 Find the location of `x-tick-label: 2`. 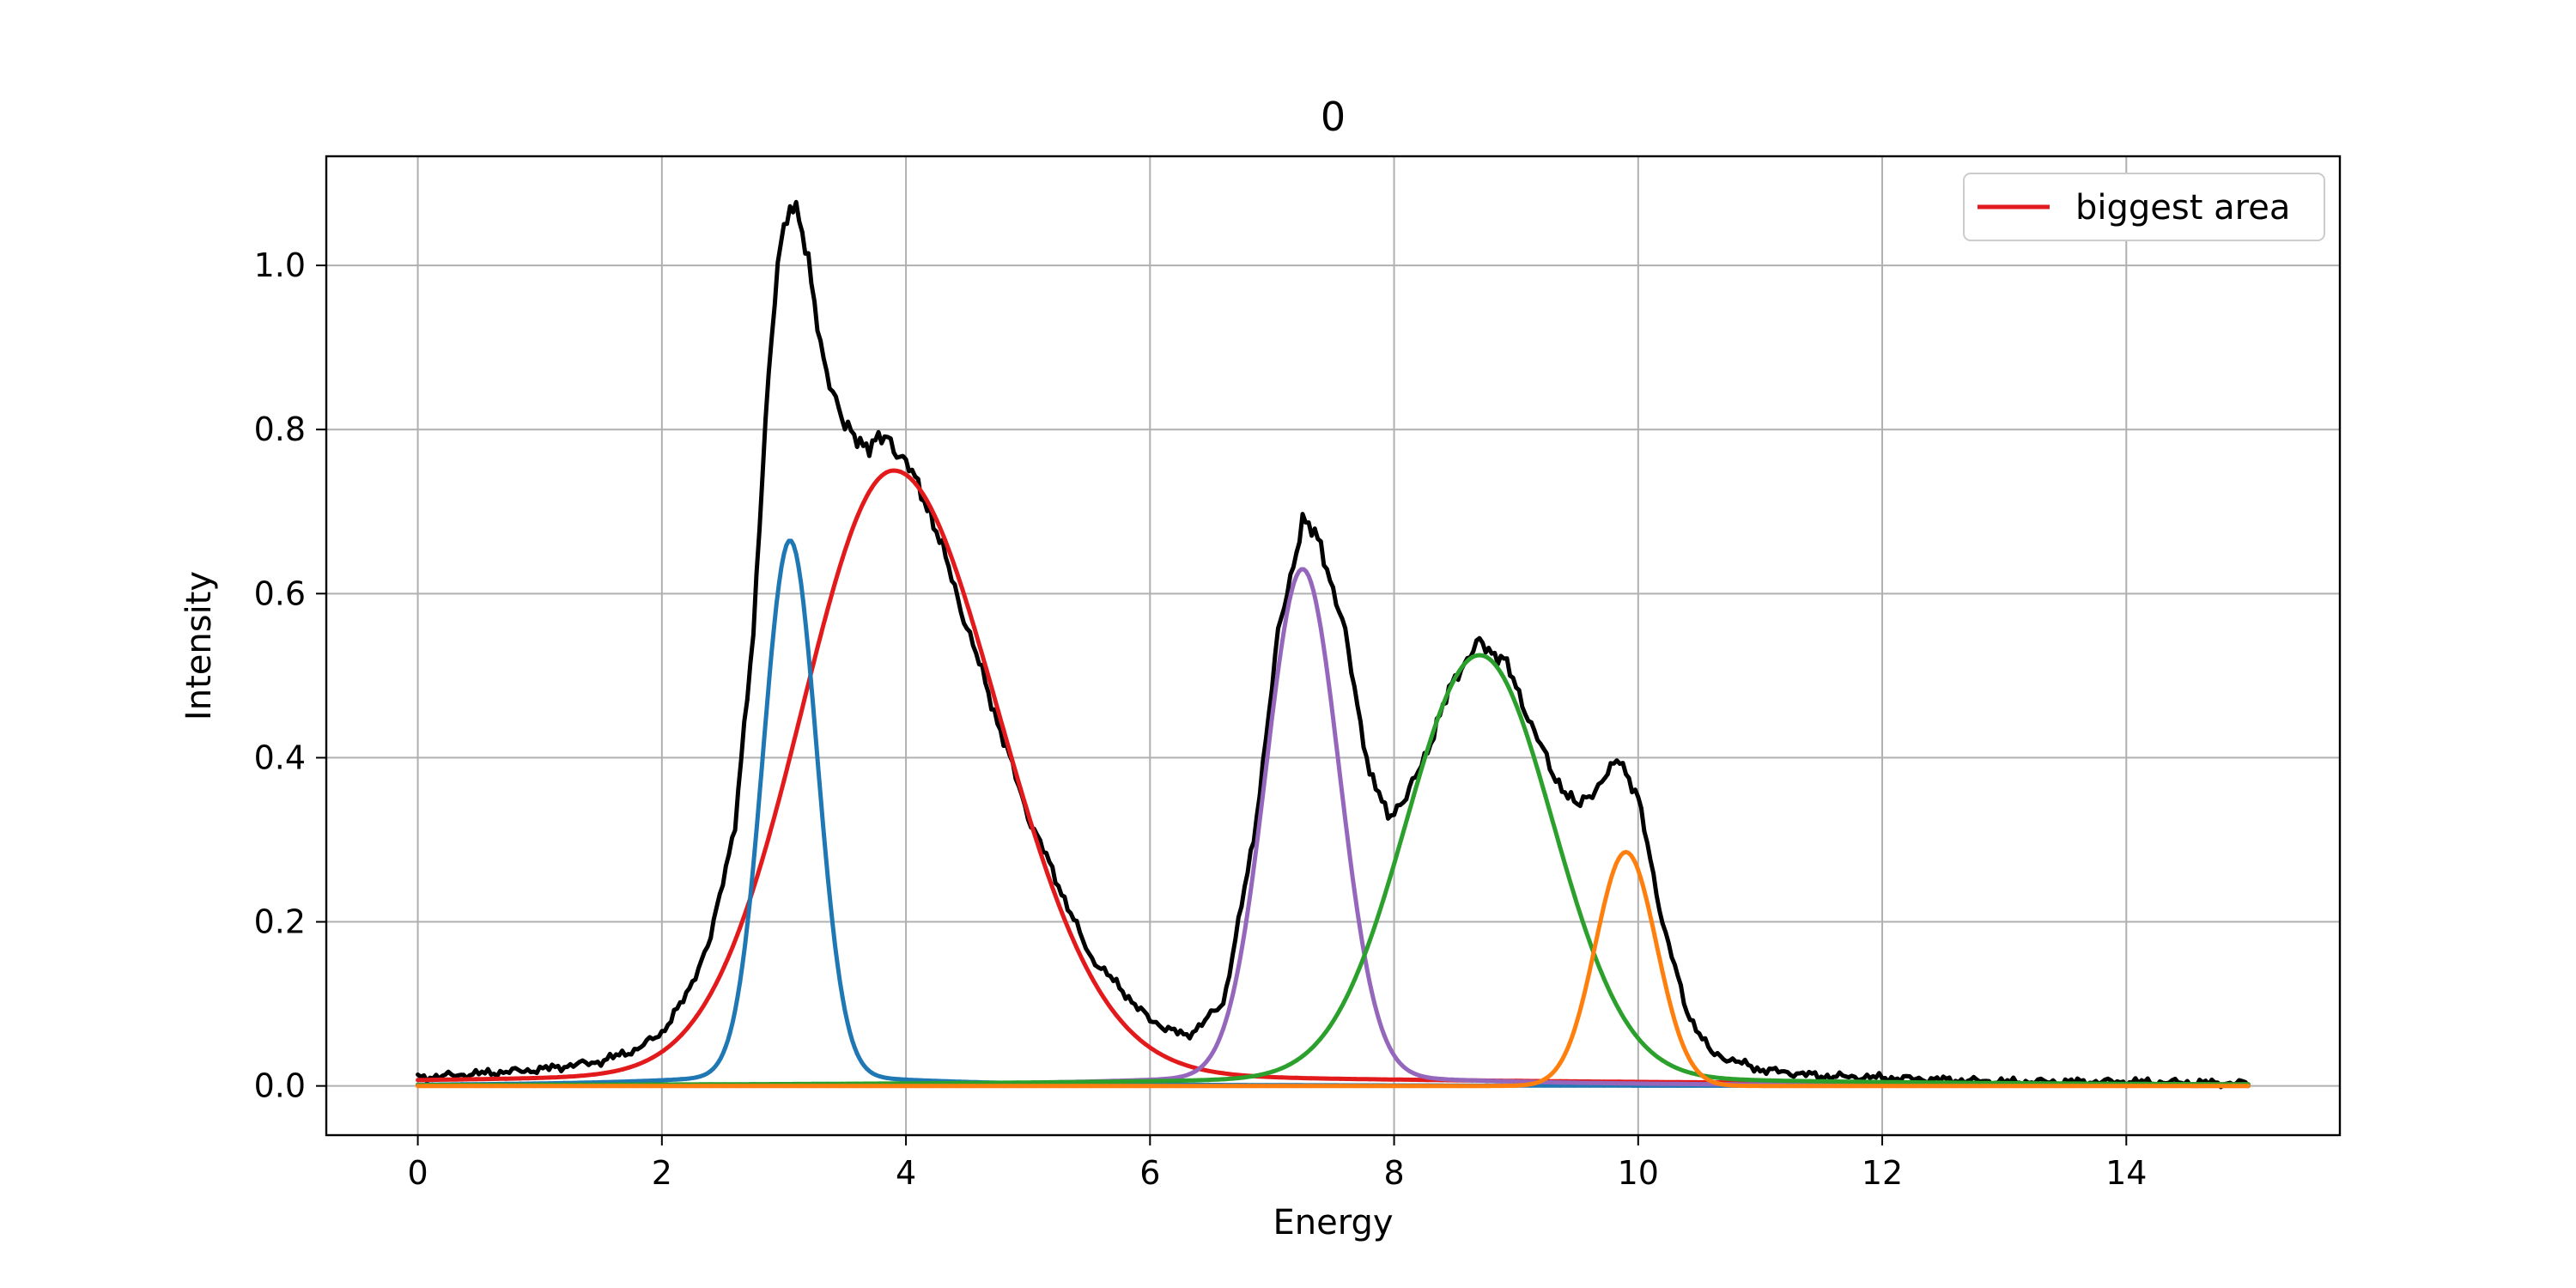

x-tick-label: 2 is located at coordinates (662, 1173).